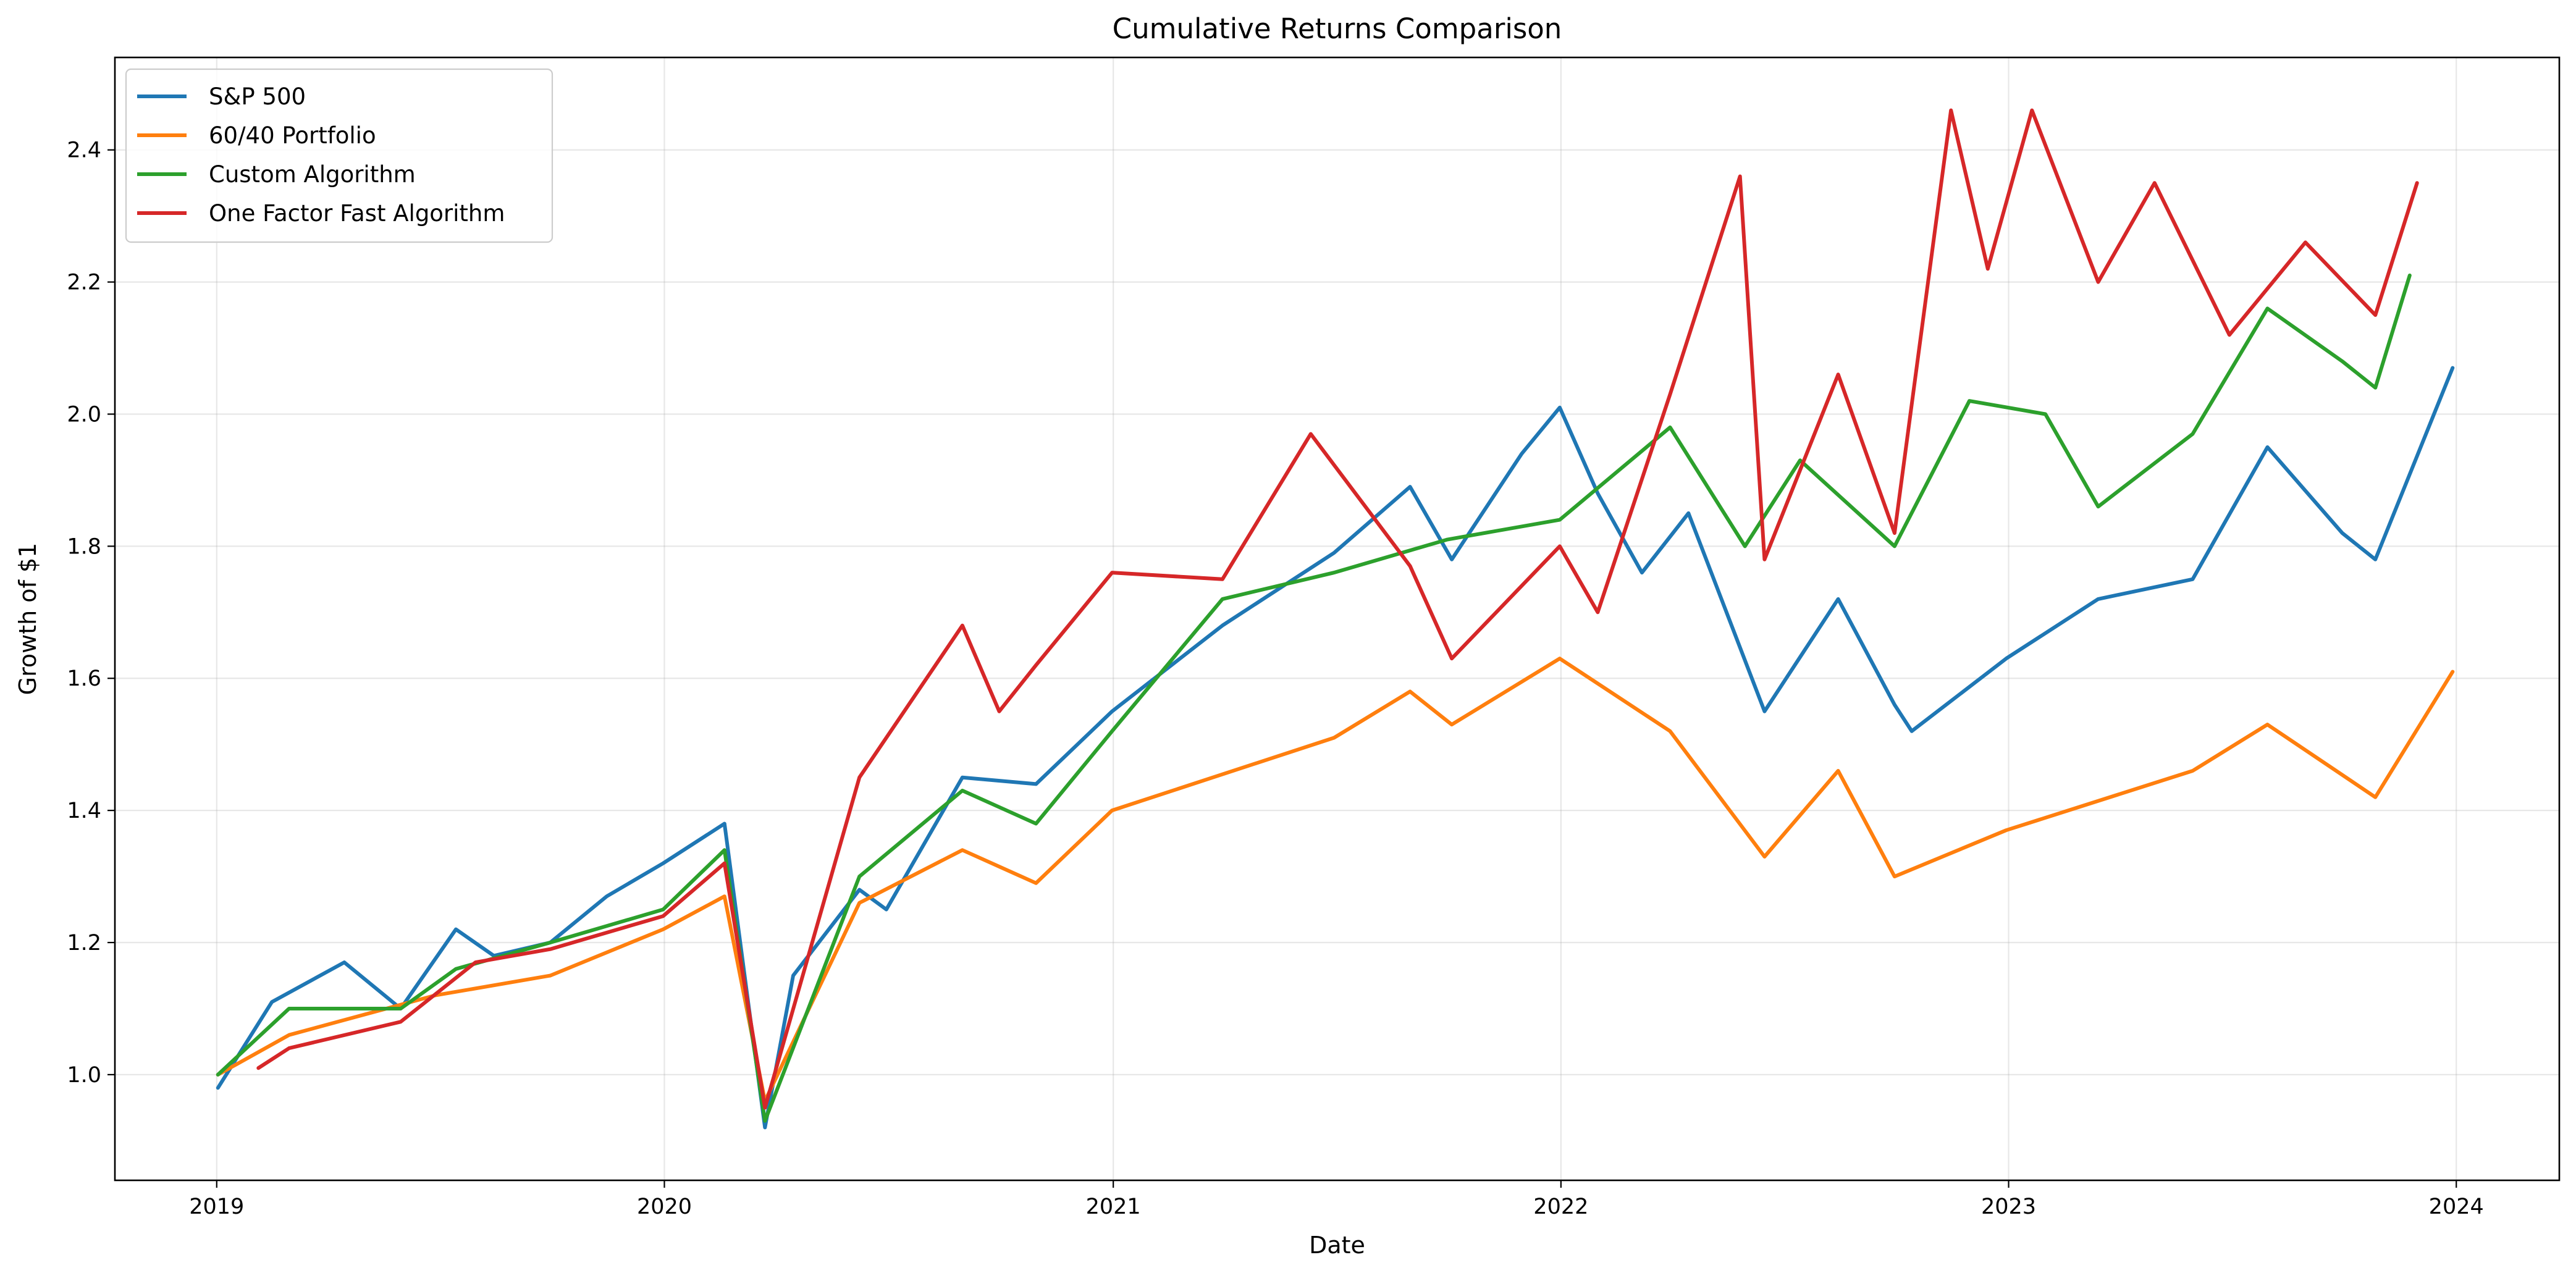  Describe the element at coordinates (84, 679) in the screenshot. I see `y-tick-label: 1.6` at that location.